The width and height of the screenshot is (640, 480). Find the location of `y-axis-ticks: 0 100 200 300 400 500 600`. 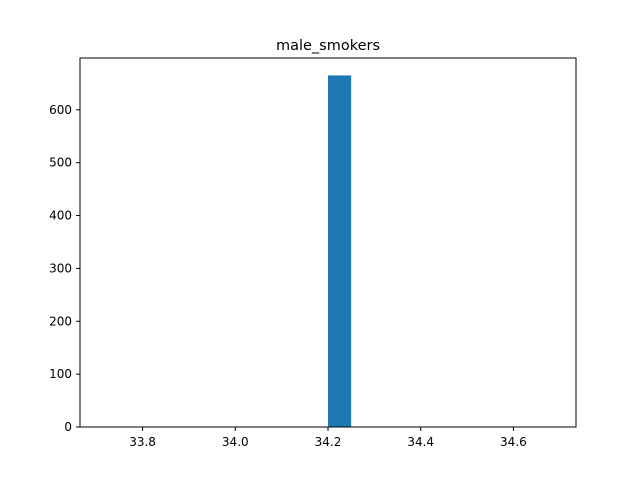

y-axis-ticks: 0 100 200 300 400 500 600 is located at coordinates (64, 268).